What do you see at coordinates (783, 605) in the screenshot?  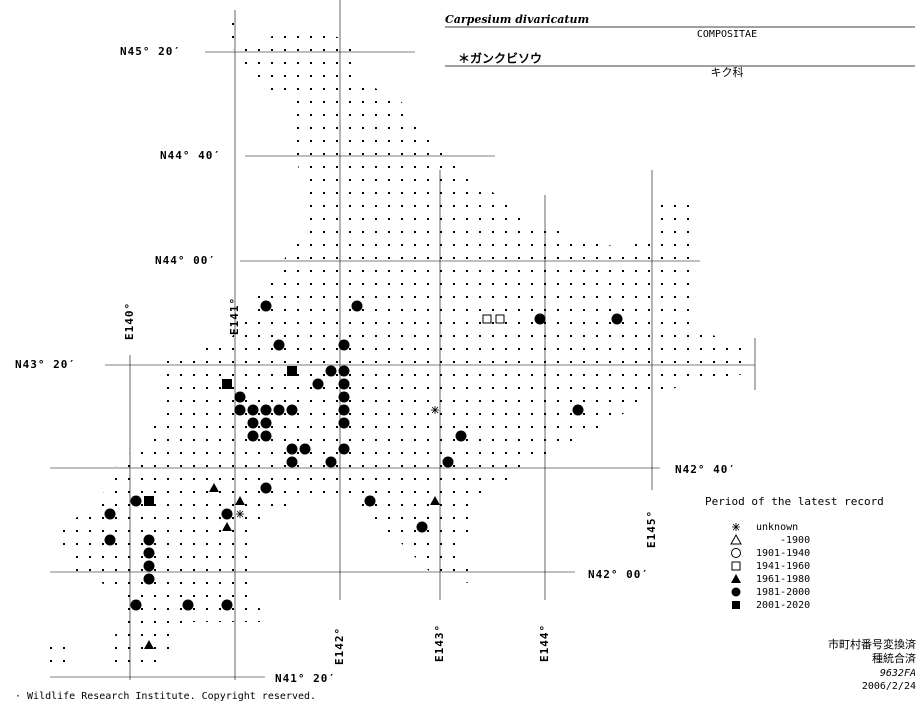 I see `legend-label: 2001-2020` at bounding box center [783, 605].